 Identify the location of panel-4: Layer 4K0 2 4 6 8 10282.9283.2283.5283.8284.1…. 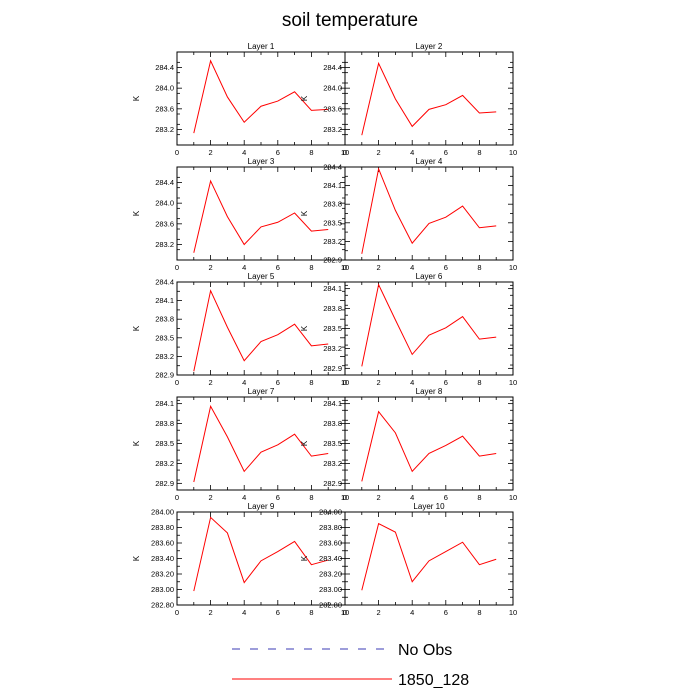
(408, 214).